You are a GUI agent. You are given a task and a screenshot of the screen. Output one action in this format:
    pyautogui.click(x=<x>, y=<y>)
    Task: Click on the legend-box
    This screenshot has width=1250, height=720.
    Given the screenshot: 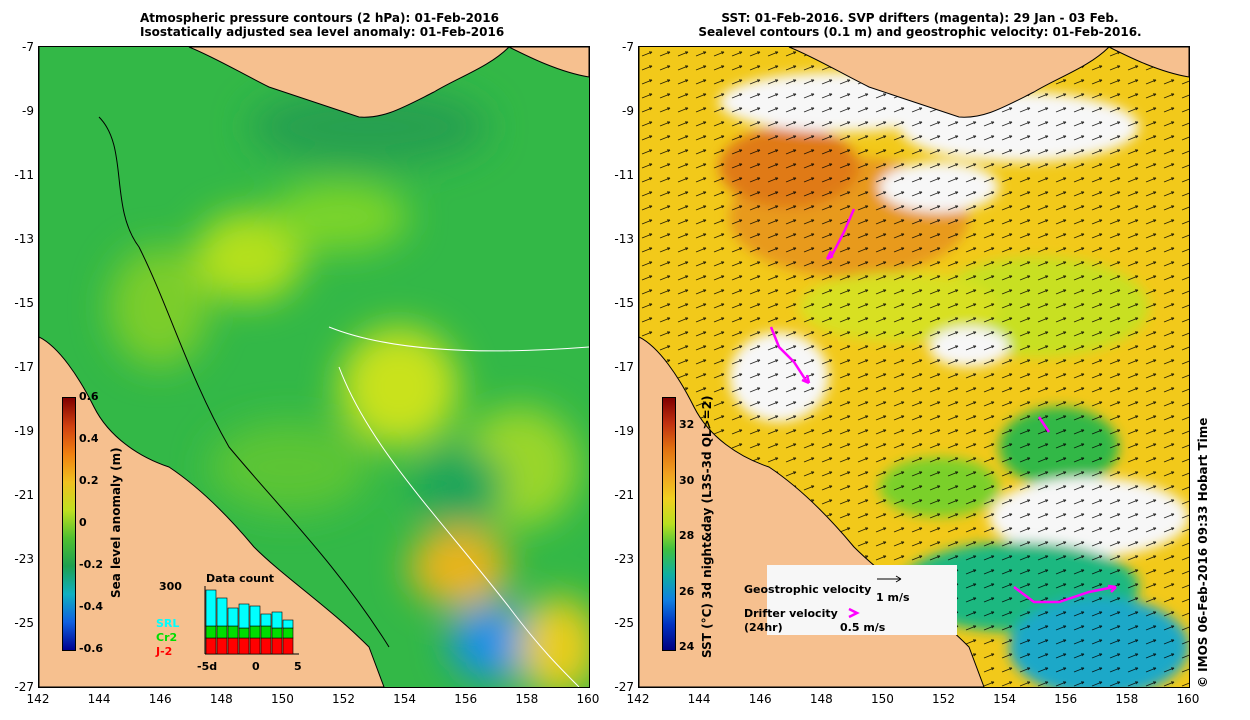 What is the action you would take?
    pyautogui.click(x=862, y=600)
    